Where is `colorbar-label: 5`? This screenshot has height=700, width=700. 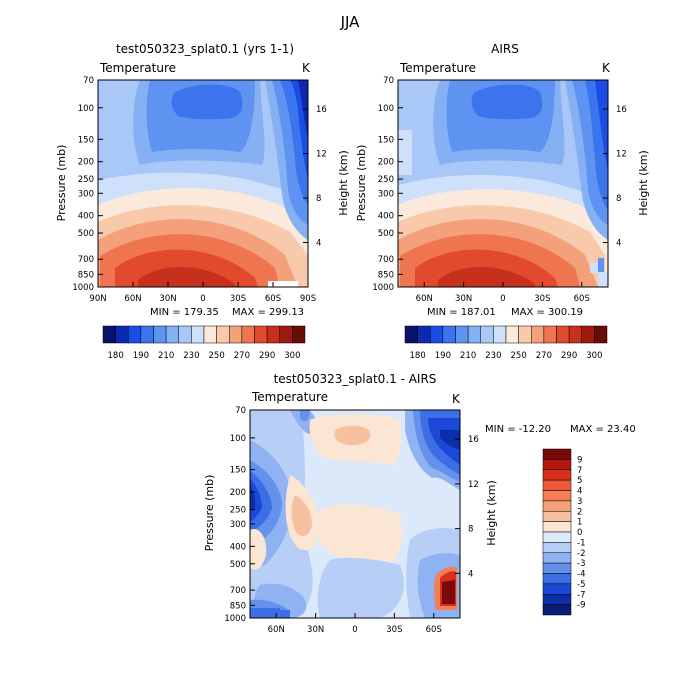
colorbar-label: 5 is located at coordinates (579, 481).